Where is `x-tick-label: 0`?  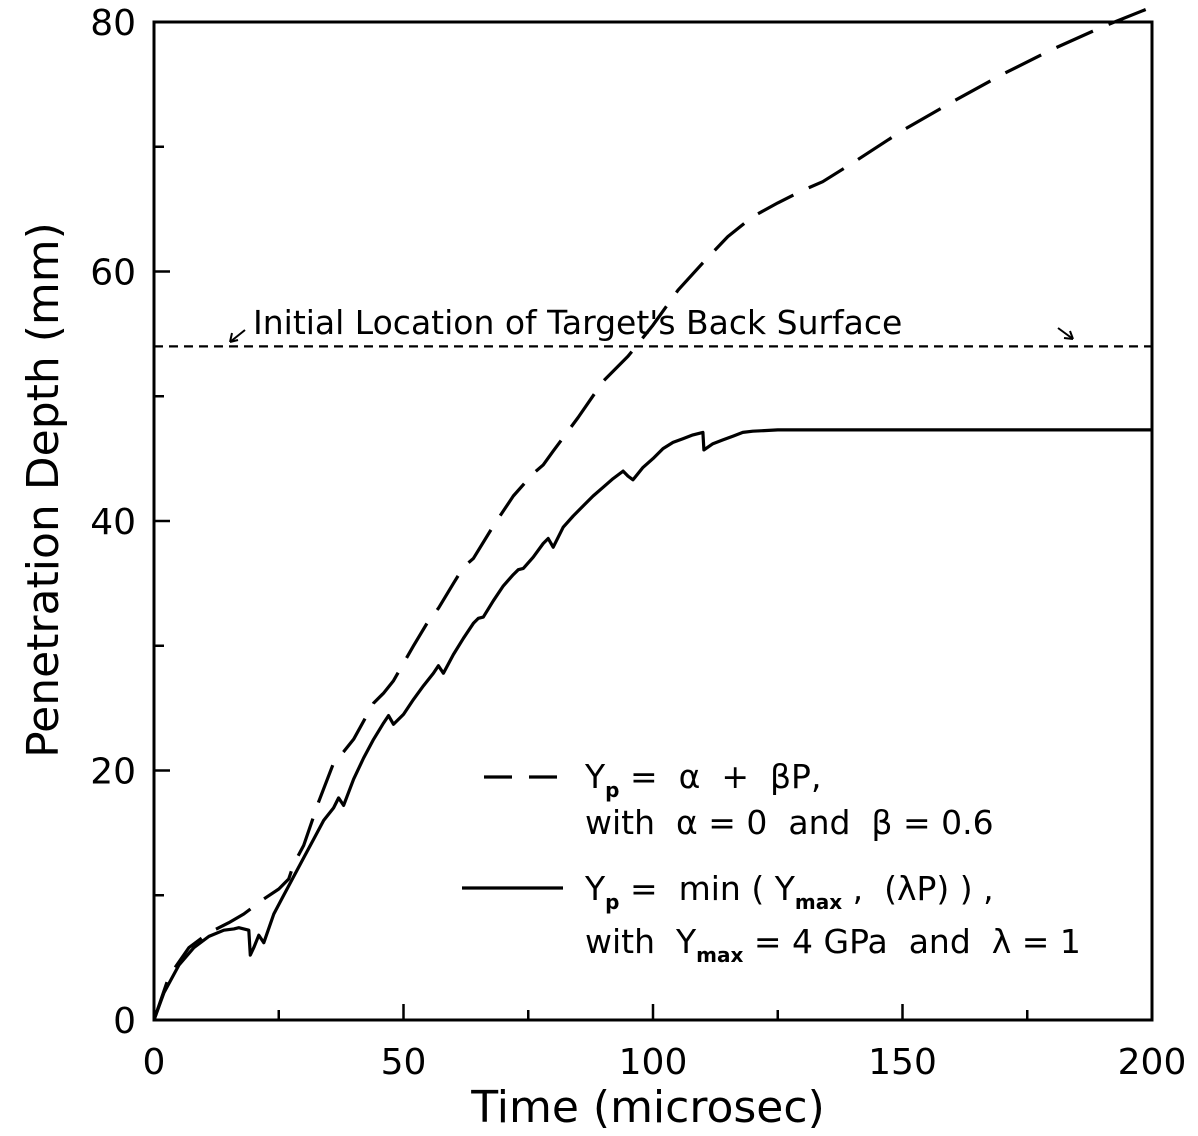
x-tick-label: 0 is located at coordinates (154, 1062).